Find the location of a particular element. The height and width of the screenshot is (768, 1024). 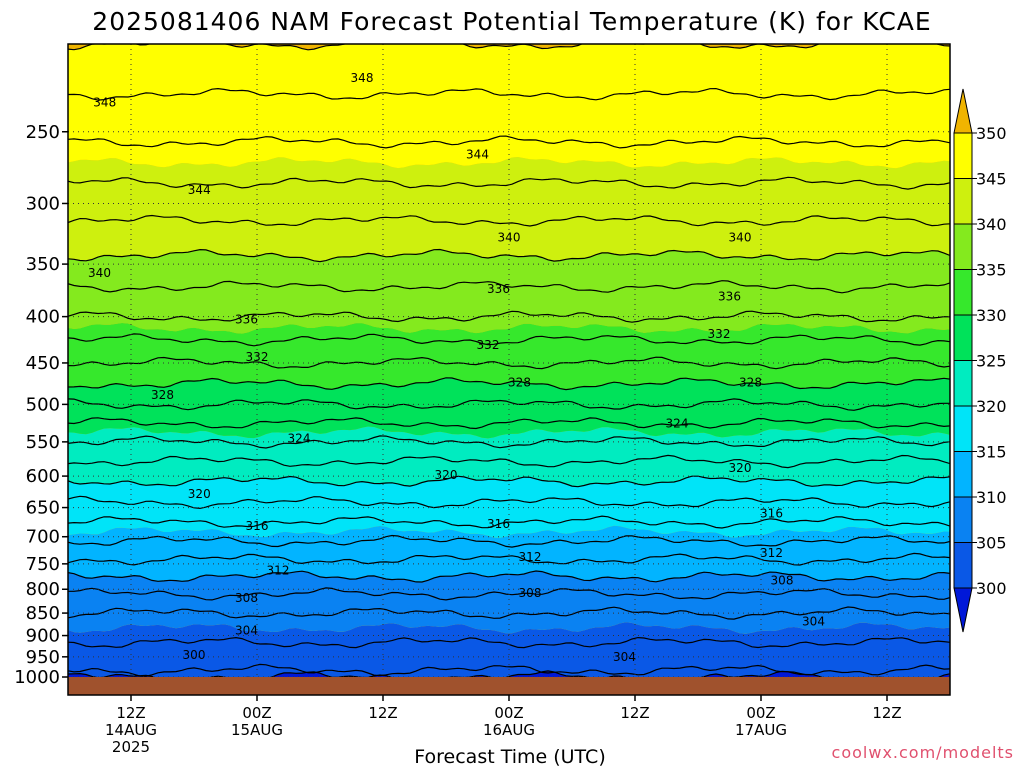

colorbar-extend-low is located at coordinates (963, 610).